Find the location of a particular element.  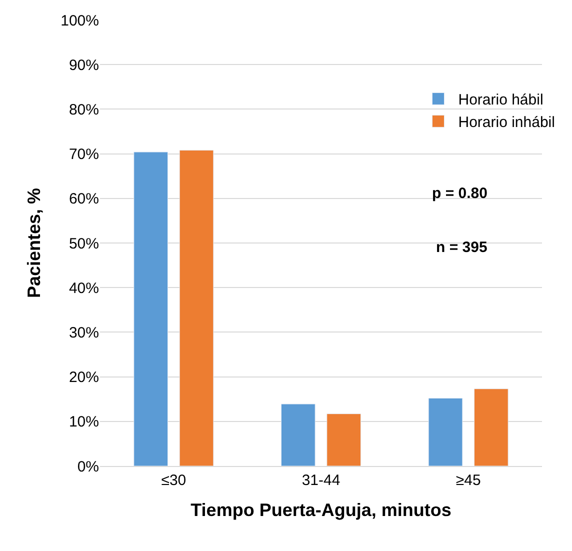

y-tick-label: 10% is located at coordinates (83, 422).